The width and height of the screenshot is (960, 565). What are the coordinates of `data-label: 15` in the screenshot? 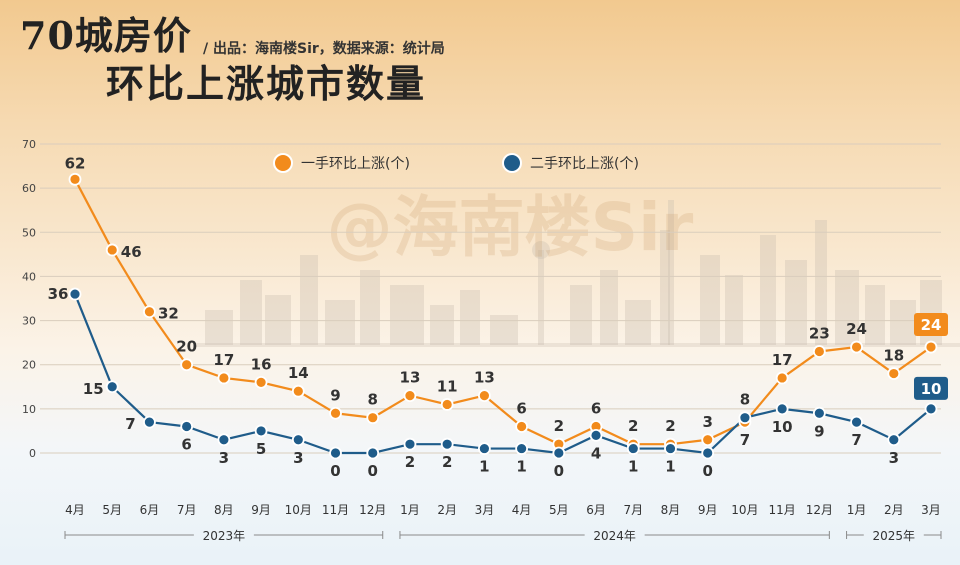 It's located at (93, 389).